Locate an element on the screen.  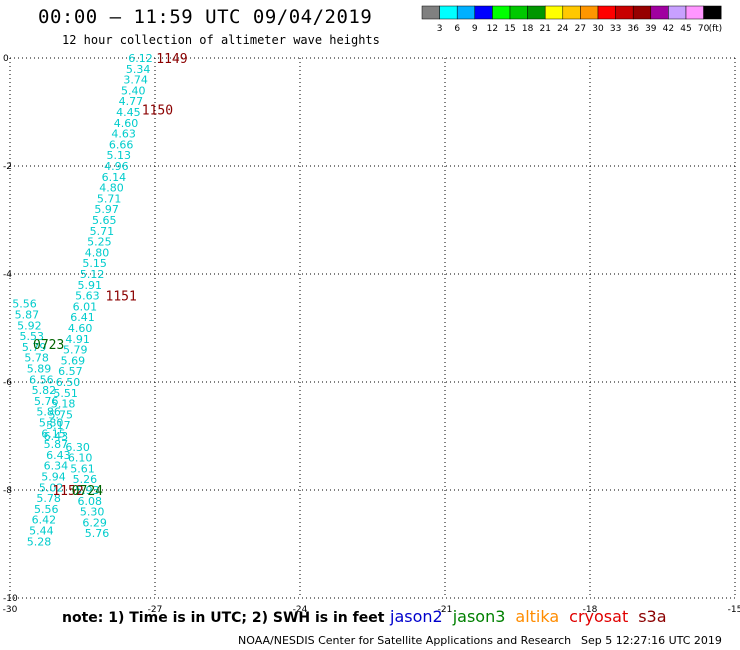
wave-height-value: 5.25 is located at coordinates (99, 242).